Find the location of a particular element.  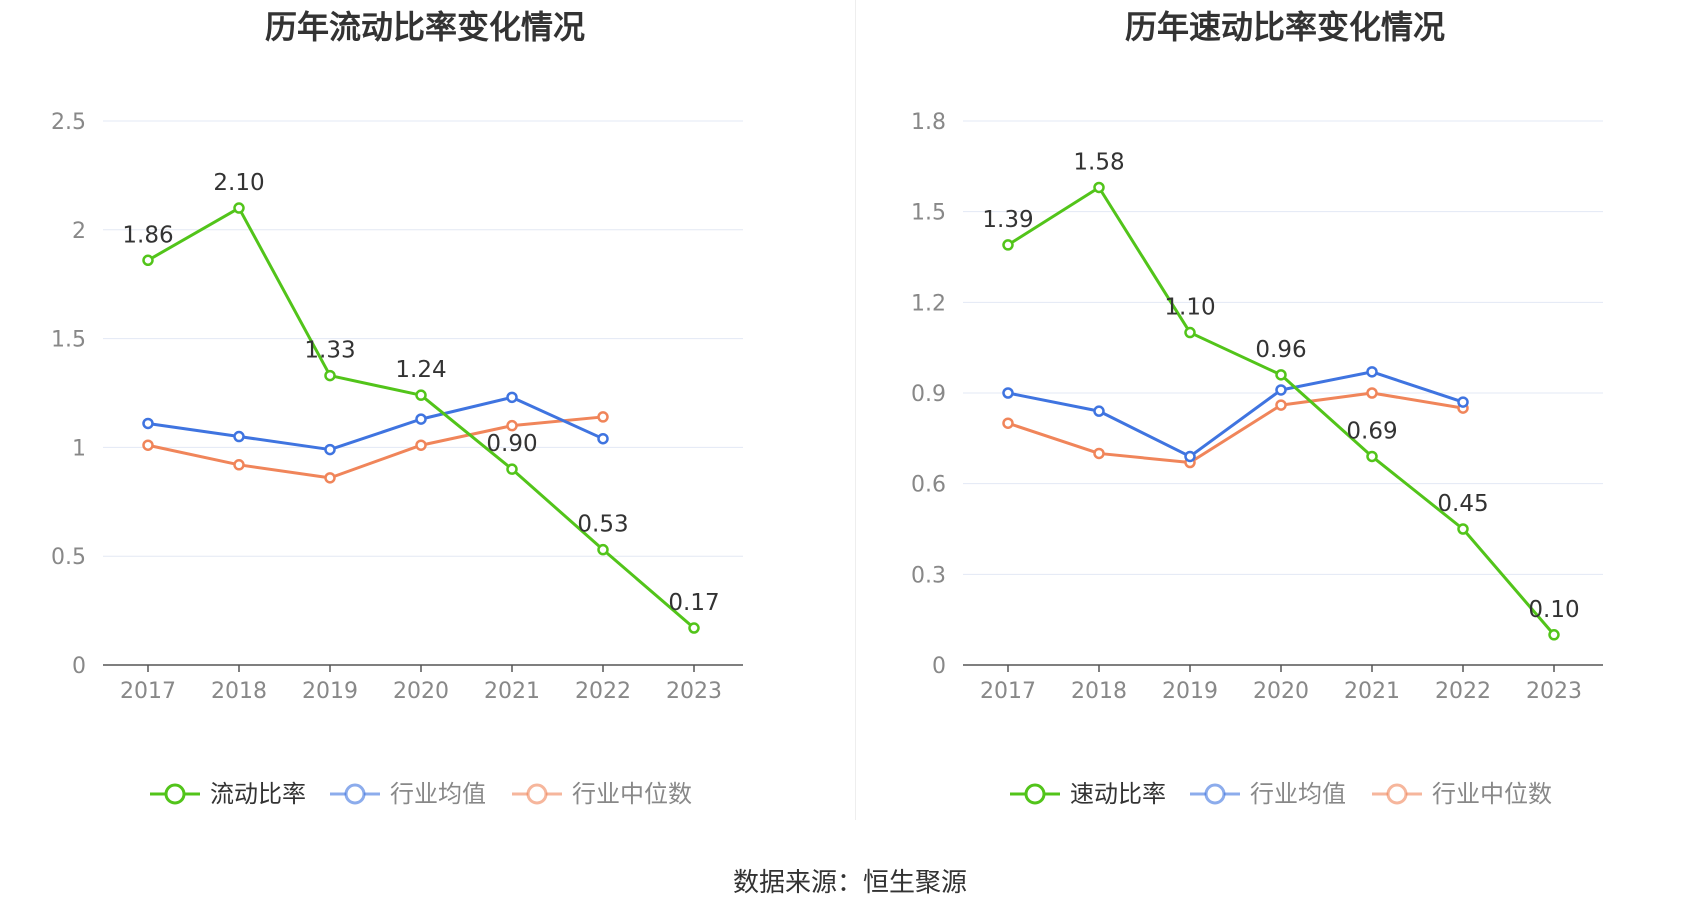

data-label: 2.10 is located at coordinates (238, 183).